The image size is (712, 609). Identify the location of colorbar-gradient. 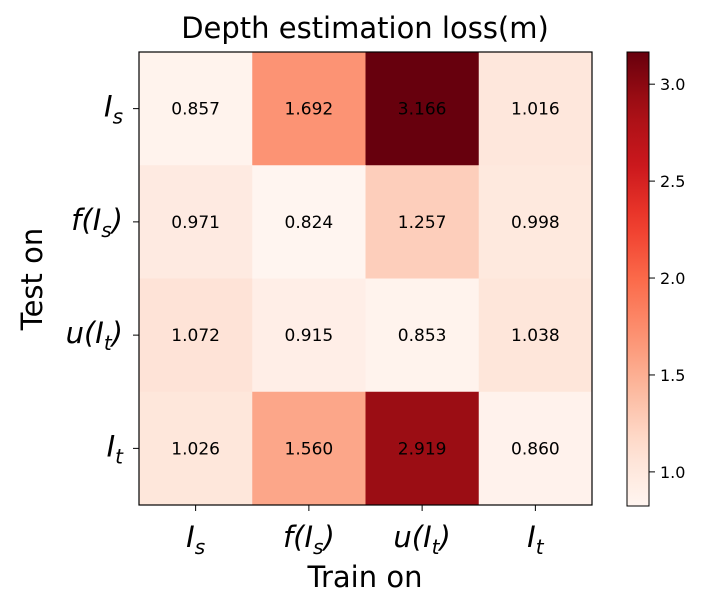
(638, 279).